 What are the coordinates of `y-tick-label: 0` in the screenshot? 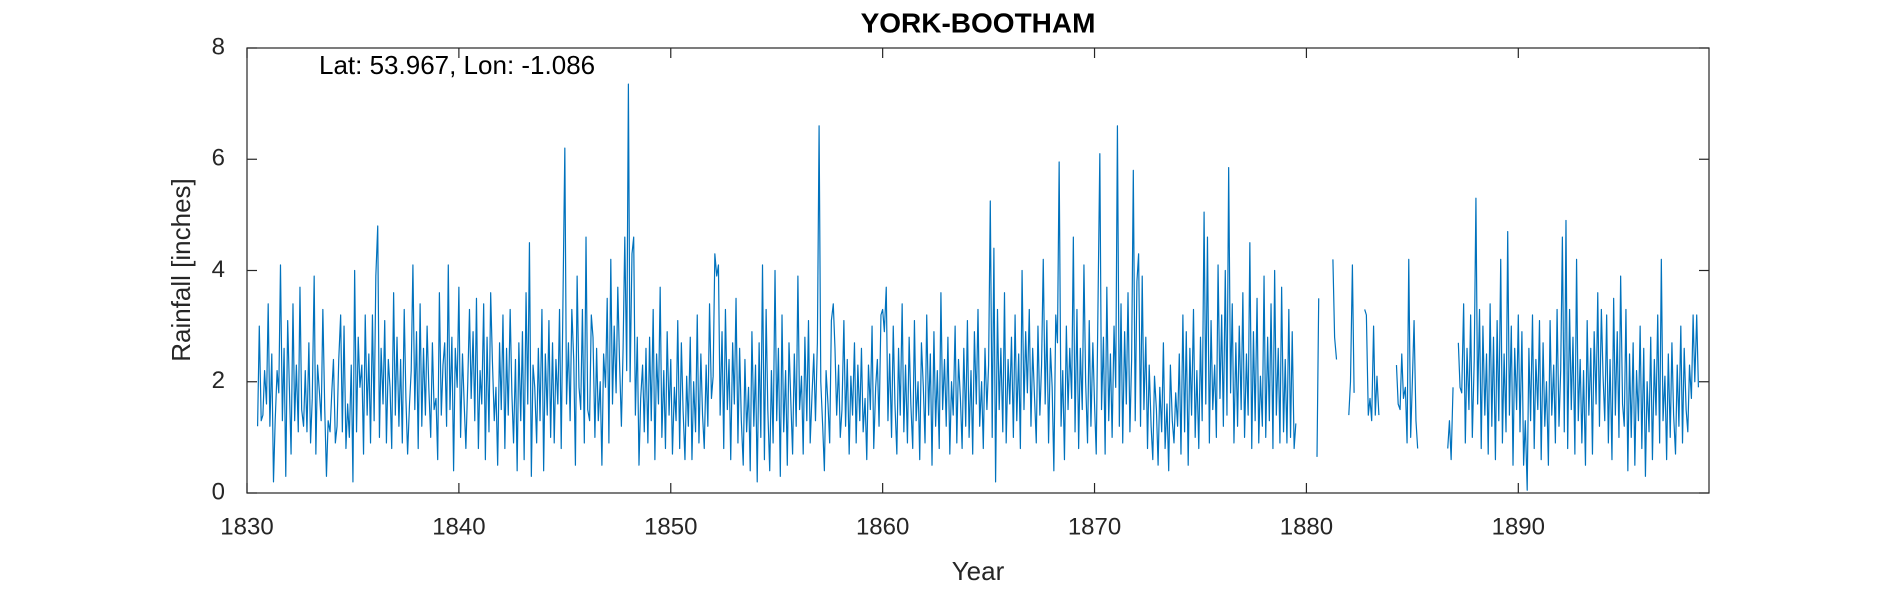 It's located at (218, 491).